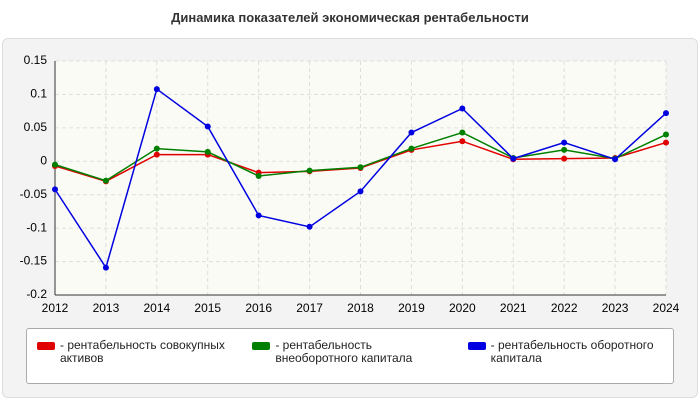 The width and height of the screenshot is (700, 400). I want to click on x-tick-label: 2014, so click(156, 308).